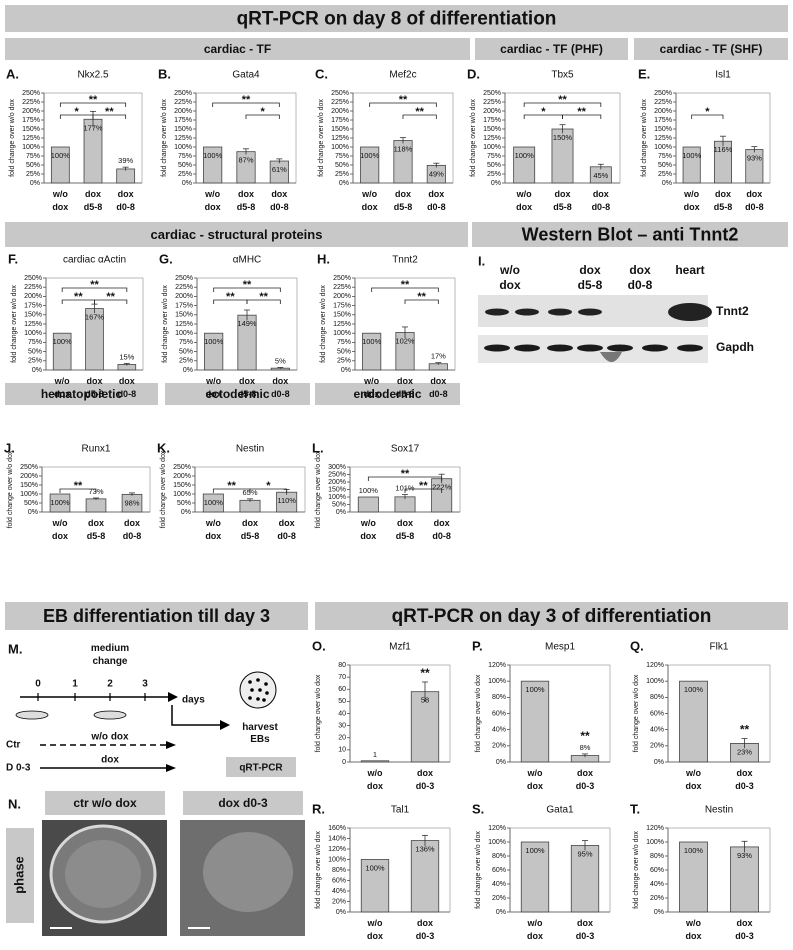  What do you see at coordinates (75, 684) in the screenshot?
I see `timepoint-label: 1` at bounding box center [75, 684].